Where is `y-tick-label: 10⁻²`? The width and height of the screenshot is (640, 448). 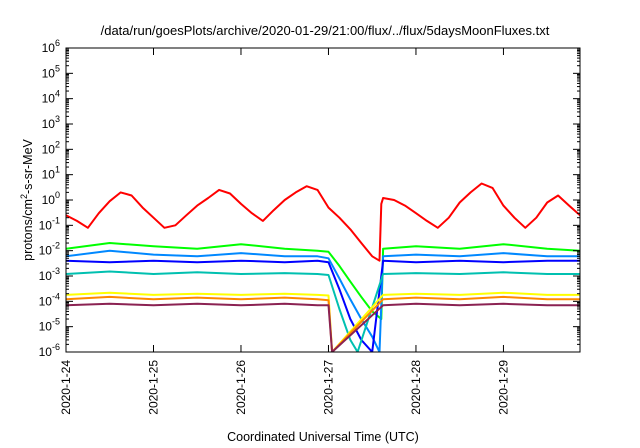 y-tick-label: 10⁻² is located at coordinates (49, 249).